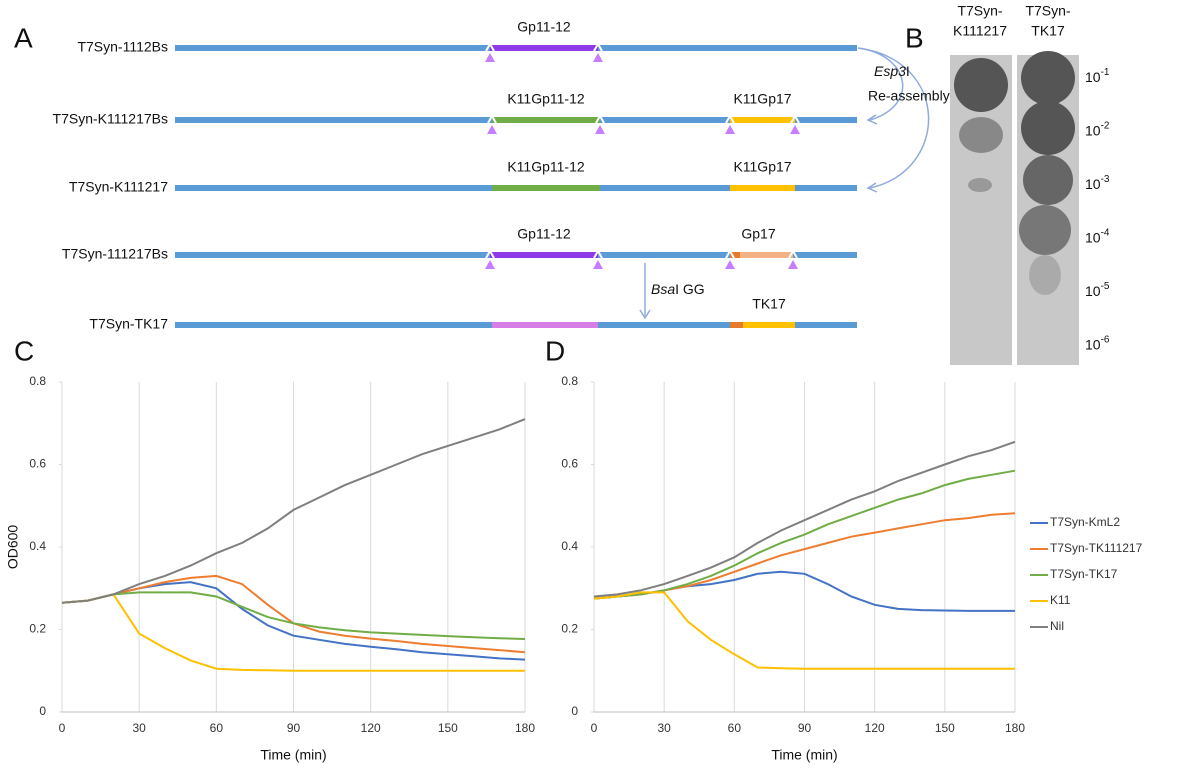 The image size is (1181, 773). Describe the element at coordinates (115, 254) in the screenshot. I see `construct-name: T7Syn-111217Bs` at that location.